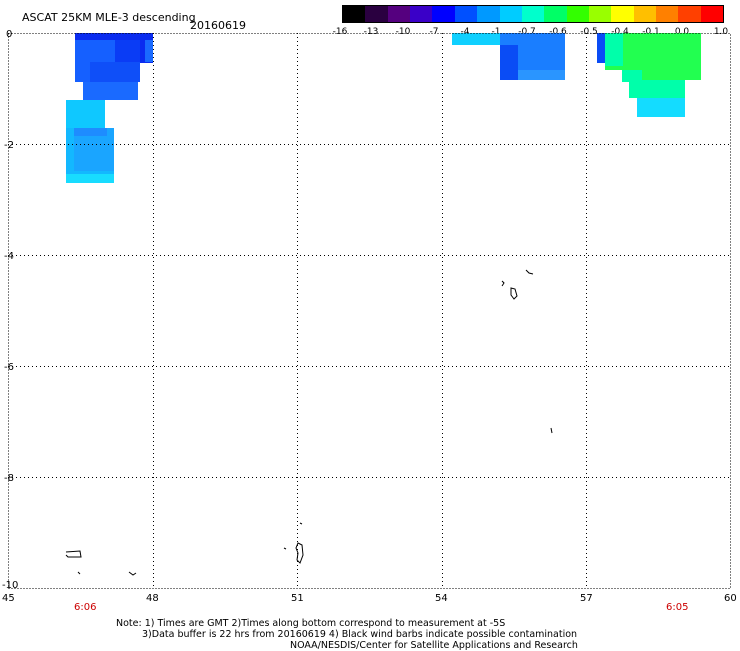 Image resolution: width=740 pixels, height=651 pixels. I want to click on colorbar-label: 1.0, so click(721, 32).